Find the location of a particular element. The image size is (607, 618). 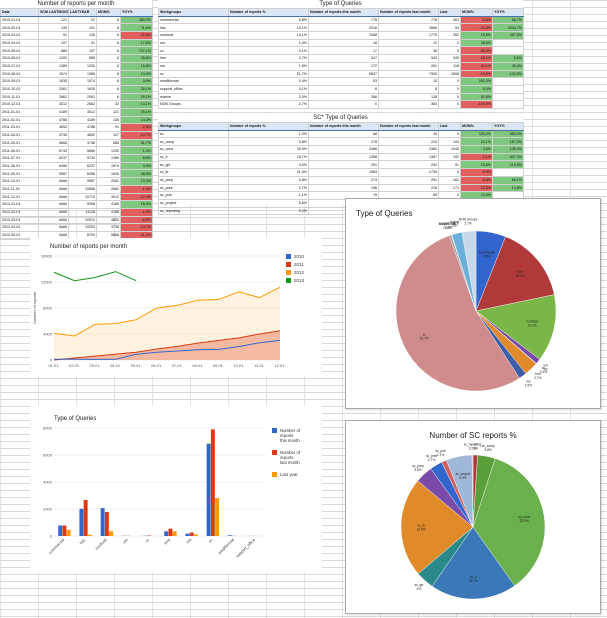

table-row: 2012-04-01 #### 10203 3736 -14,7% is located at coordinates (76, 227).